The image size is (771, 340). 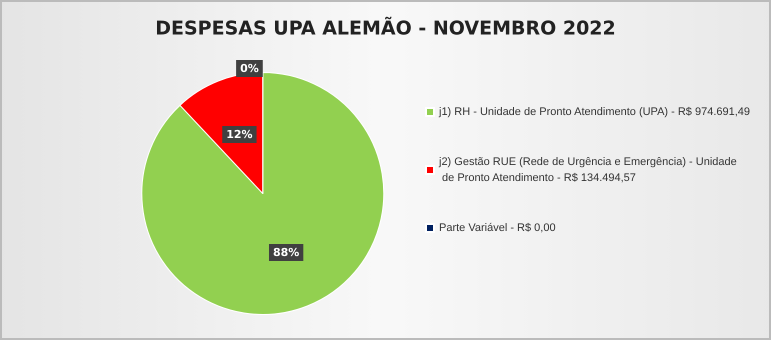 What do you see at coordinates (587, 170) in the screenshot?
I see `legend-label: j2) Gestão RUE (Rede de Urgência e Emergência) - Unidade de Pronto Atendimento - R$ 134.494,57` at bounding box center [587, 170].